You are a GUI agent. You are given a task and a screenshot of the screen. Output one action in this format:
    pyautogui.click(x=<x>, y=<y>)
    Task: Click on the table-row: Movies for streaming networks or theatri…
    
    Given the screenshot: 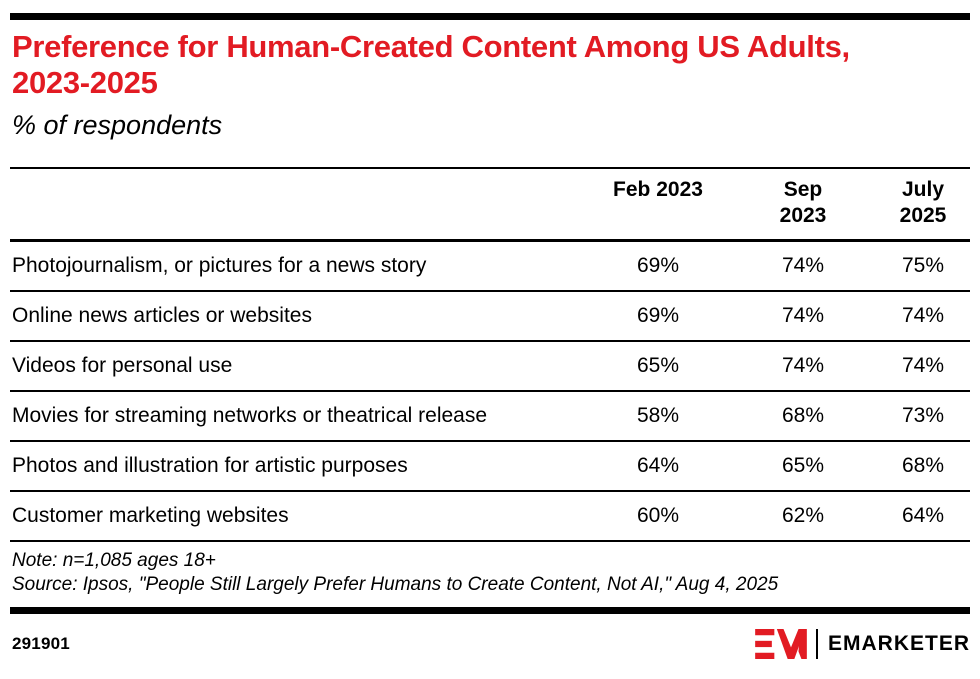 What is the action you would take?
    pyautogui.click(x=490, y=416)
    